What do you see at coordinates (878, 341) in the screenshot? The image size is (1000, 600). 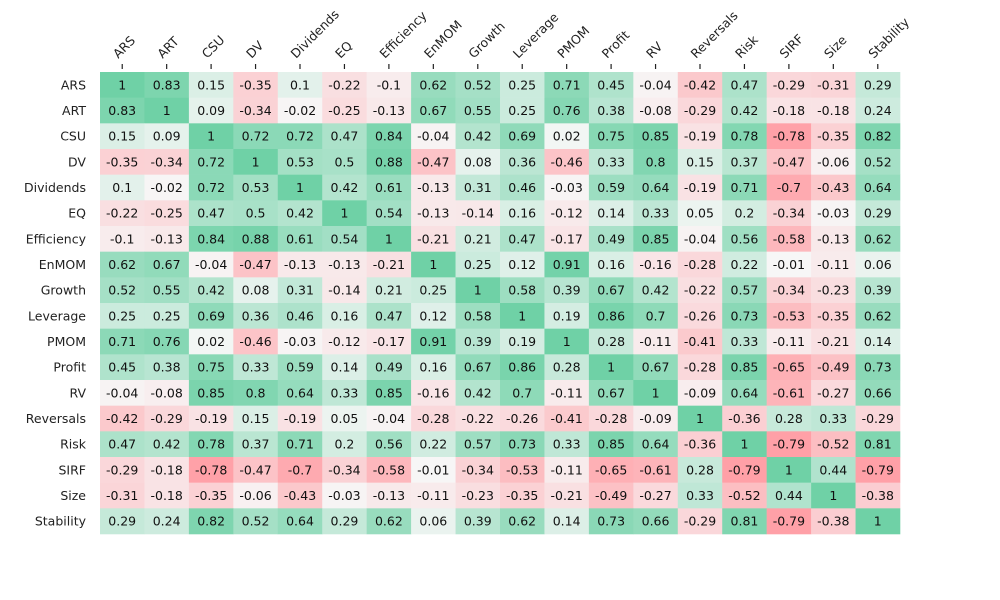 I see `heatmap-cell-pmom-stability` at bounding box center [878, 341].